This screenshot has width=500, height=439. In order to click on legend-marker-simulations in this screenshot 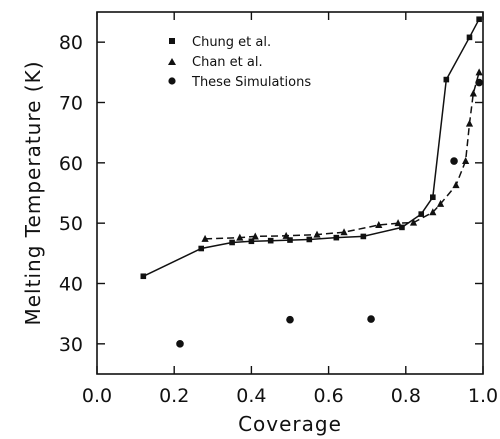, I will do `click(172, 81)`.